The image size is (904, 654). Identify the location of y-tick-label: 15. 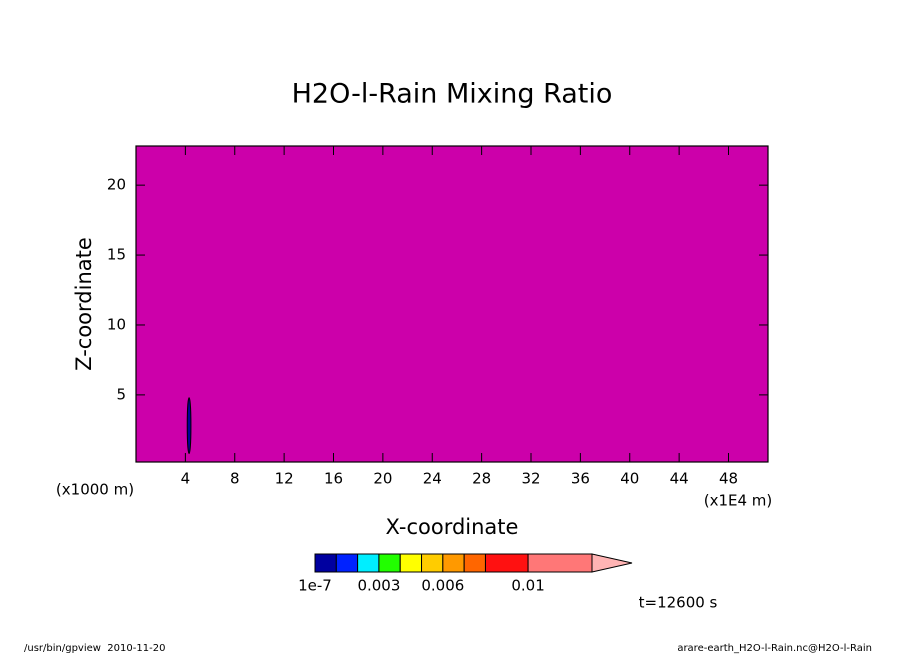
(116, 255).